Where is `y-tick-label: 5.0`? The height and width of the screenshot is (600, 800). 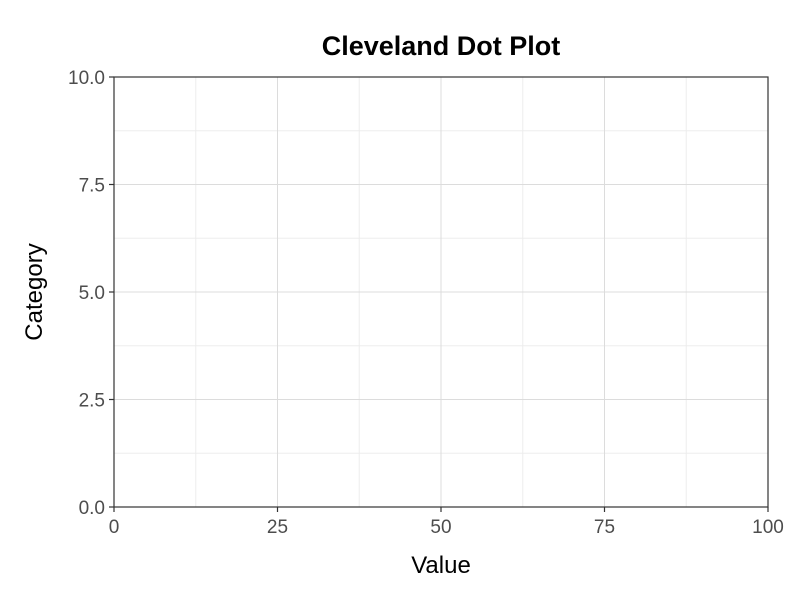 y-tick-label: 5.0 is located at coordinates (92, 293).